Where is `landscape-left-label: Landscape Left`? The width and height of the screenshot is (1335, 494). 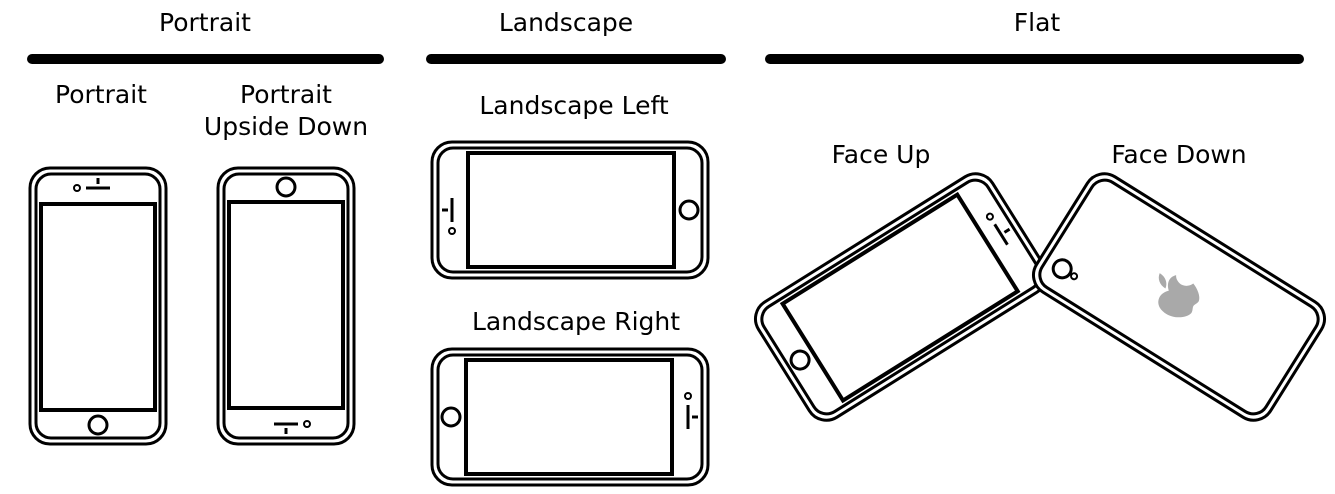
landscape-left-label: Landscape Left is located at coordinates (574, 105).